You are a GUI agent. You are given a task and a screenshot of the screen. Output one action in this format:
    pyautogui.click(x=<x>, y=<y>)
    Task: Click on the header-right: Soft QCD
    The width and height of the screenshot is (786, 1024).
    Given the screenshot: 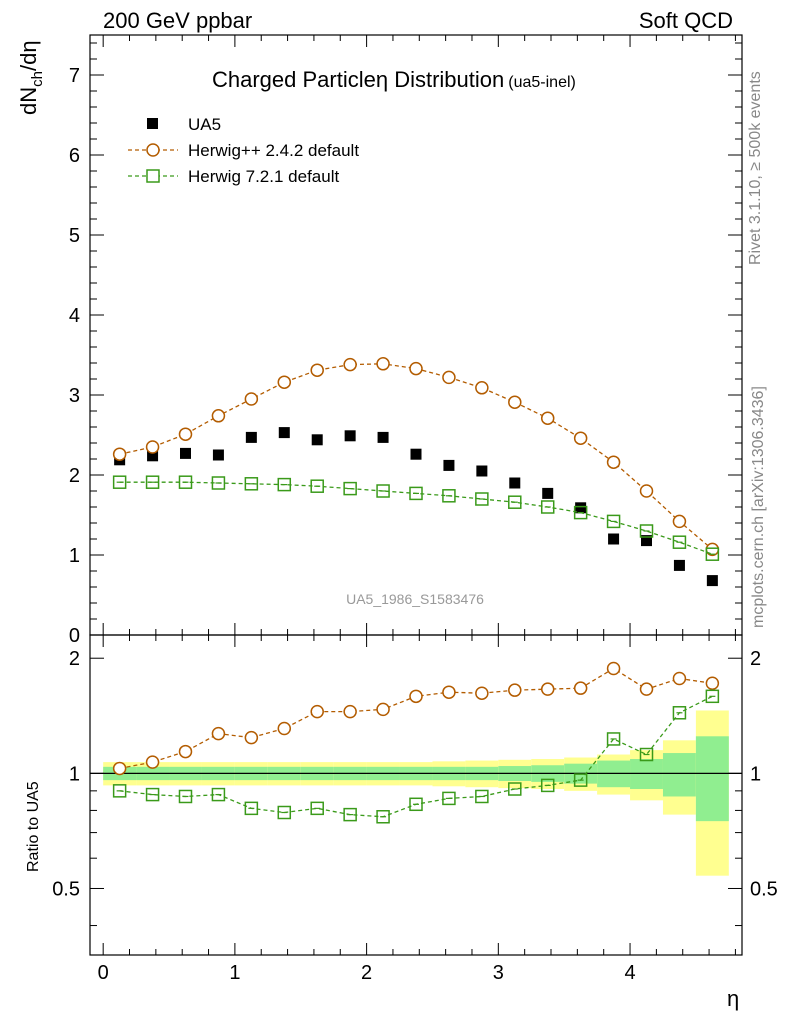 What is the action you would take?
    pyautogui.click(x=686, y=20)
    